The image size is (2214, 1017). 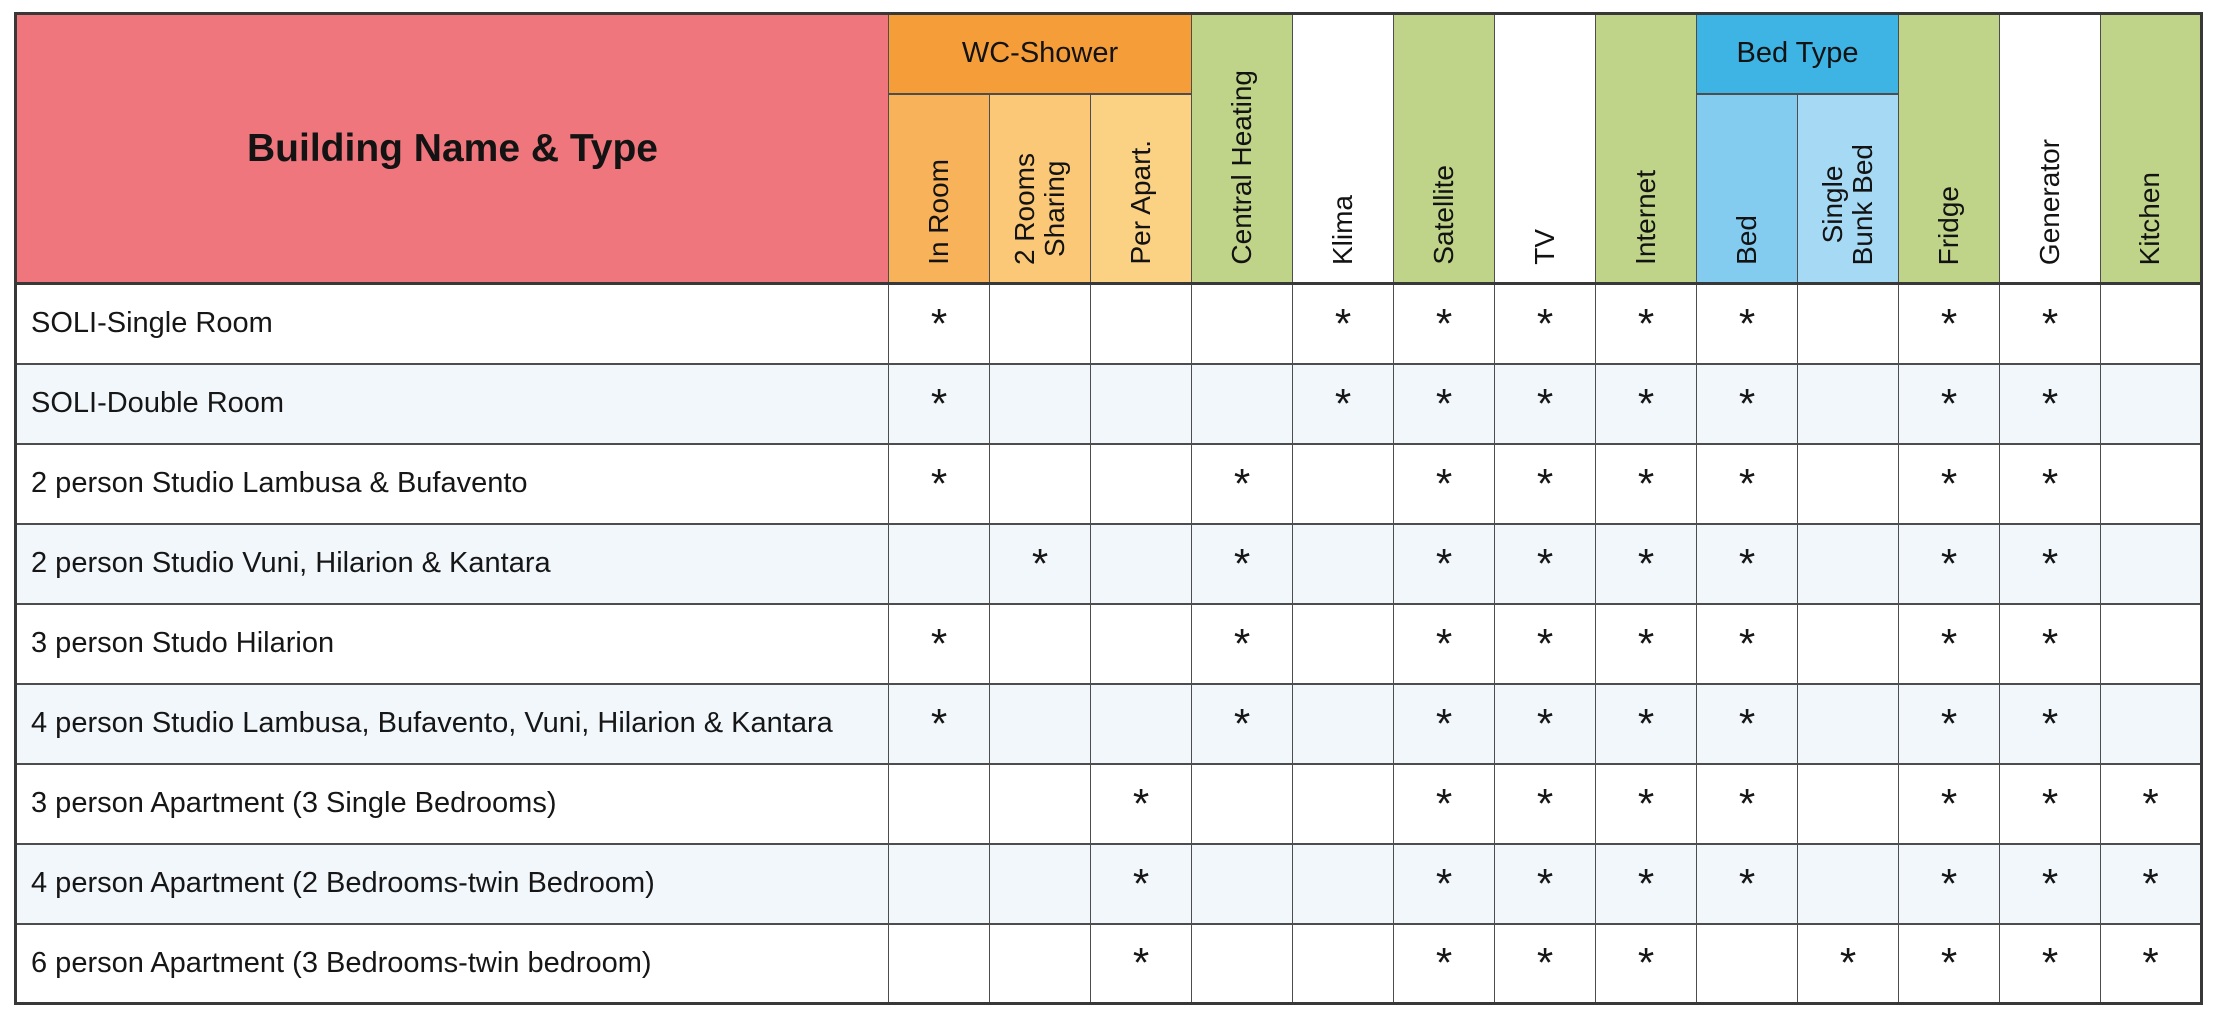 I want to click on column-header-fridge: Fridge, so click(x=1949, y=149).